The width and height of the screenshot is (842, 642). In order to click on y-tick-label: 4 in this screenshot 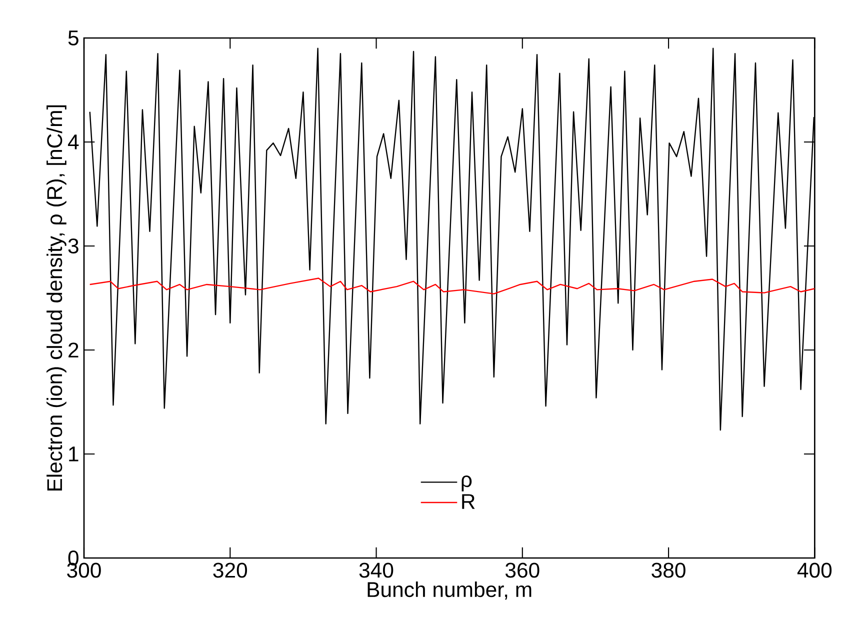, I will do `click(73, 142)`.